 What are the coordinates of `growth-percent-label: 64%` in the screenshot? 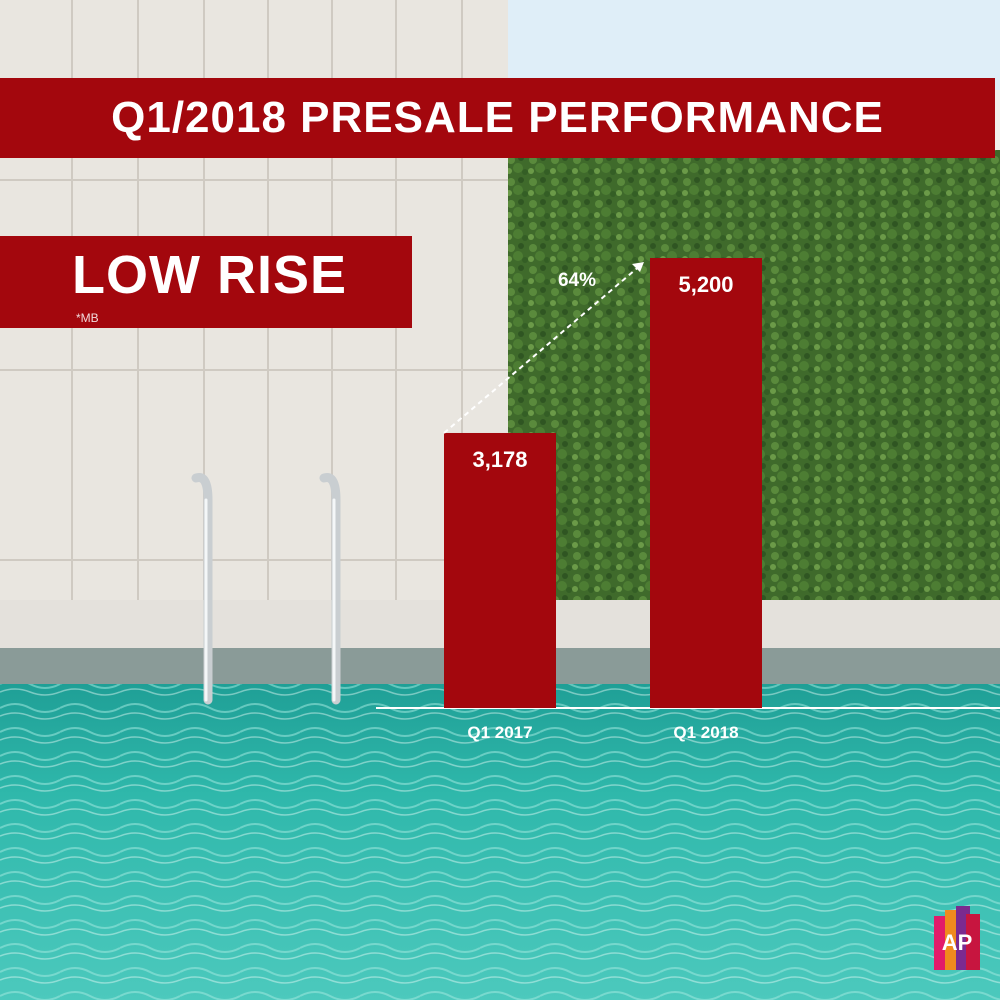 It's located at (577, 280).